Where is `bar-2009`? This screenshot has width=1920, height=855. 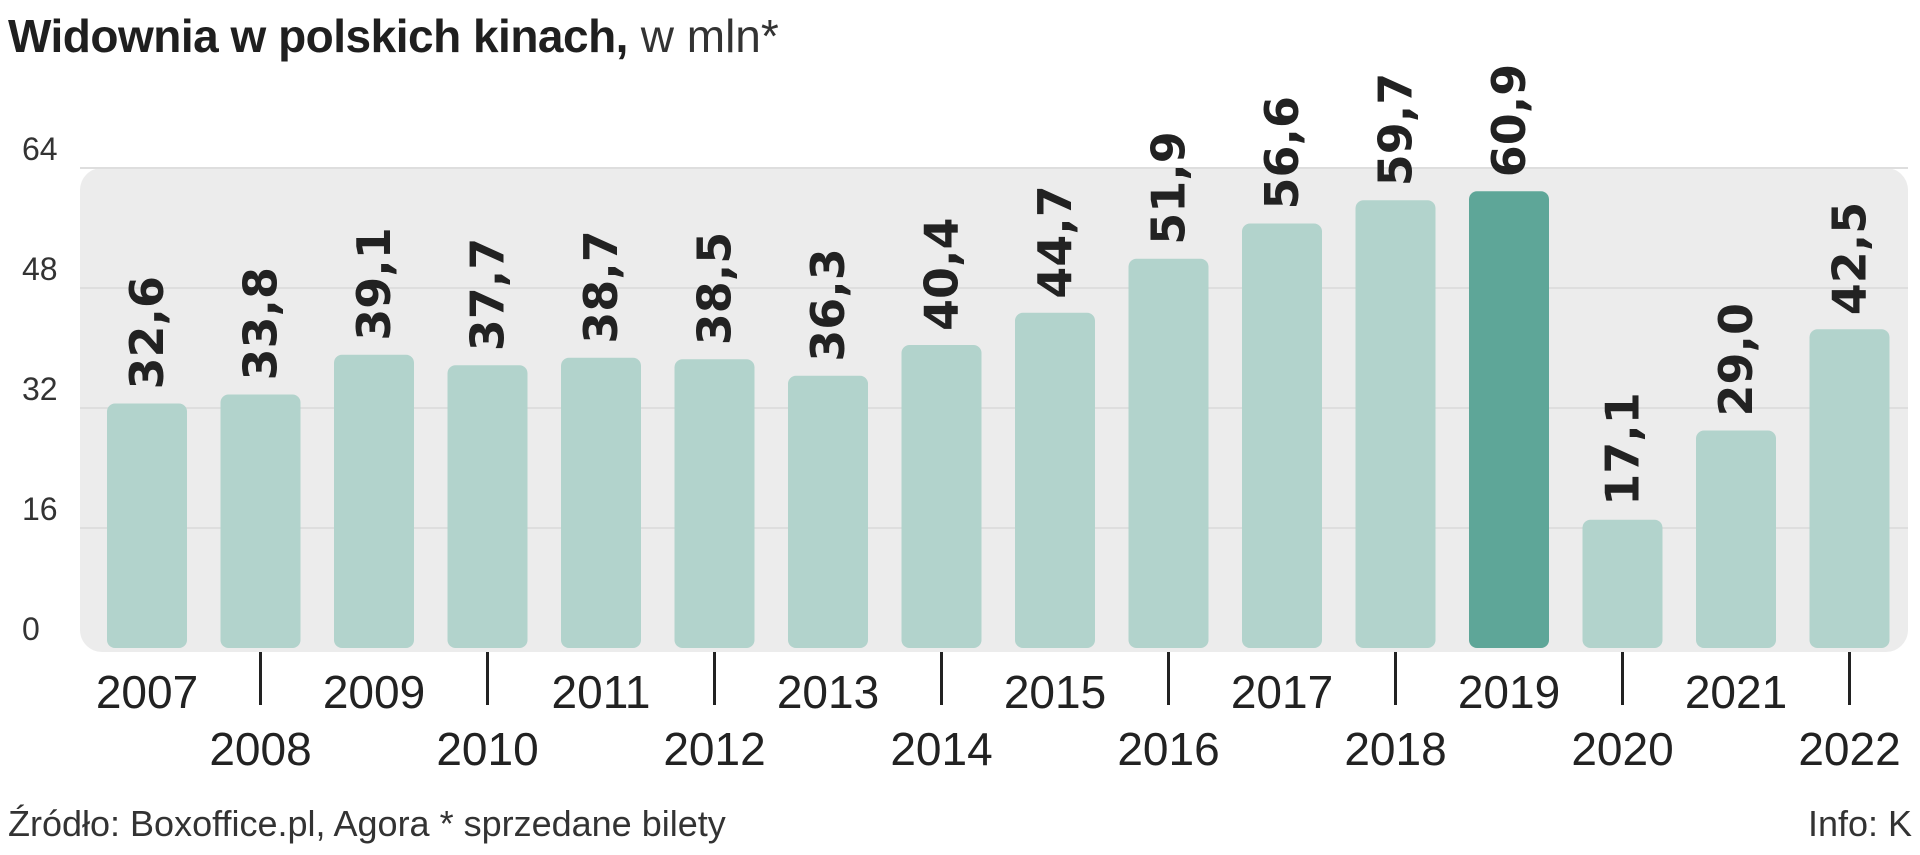
bar-2009 is located at coordinates (374, 501).